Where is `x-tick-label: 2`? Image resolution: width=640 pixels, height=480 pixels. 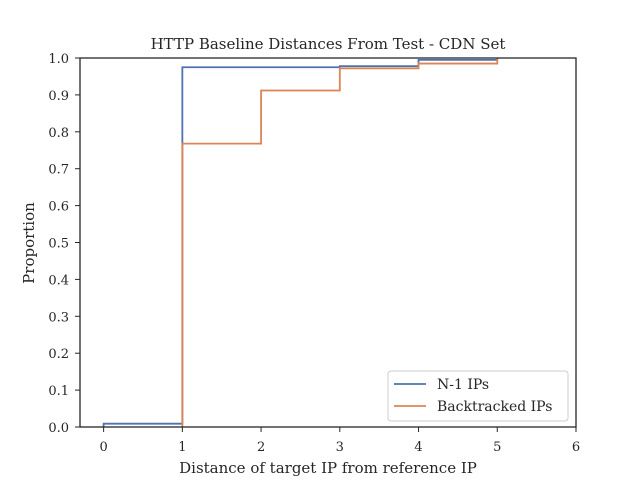
x-tick-label: 2 is located at coordinates (261, 447).